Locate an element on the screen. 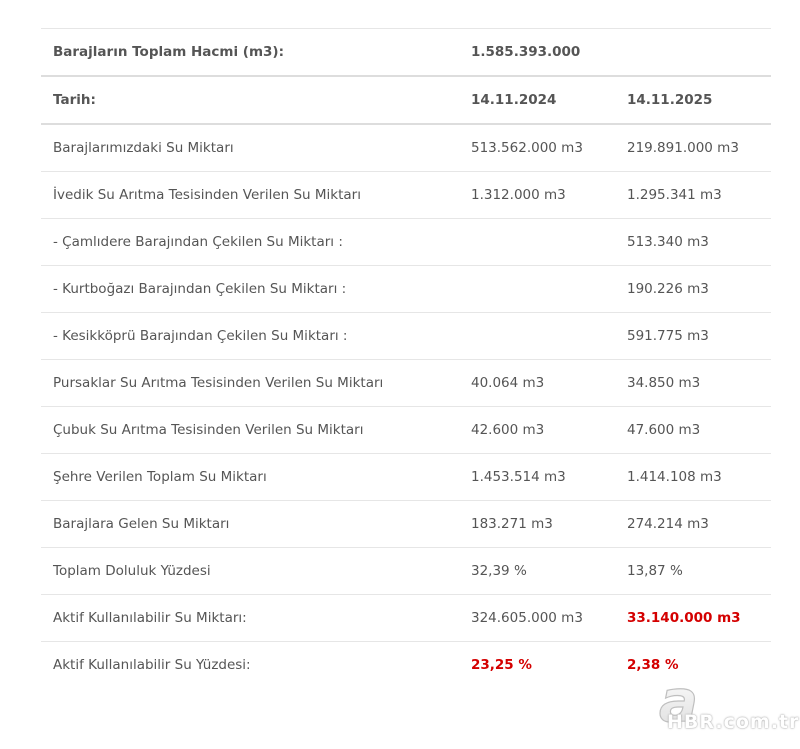 The image size is (800, 749). value-2025: 13,87 % is located at coordinates (693, 571).